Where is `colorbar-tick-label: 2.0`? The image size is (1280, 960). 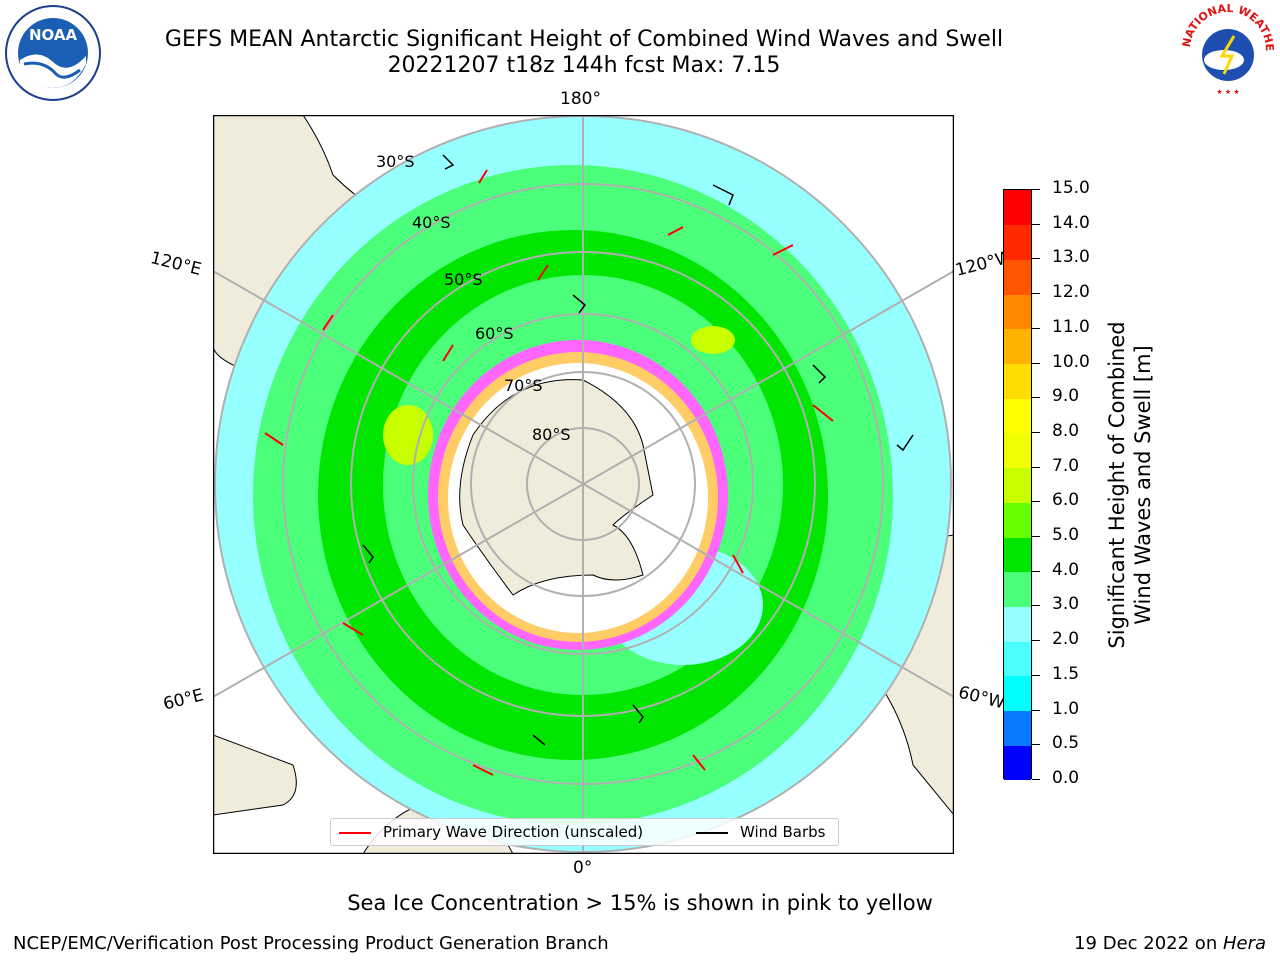
colorbar-tick-label: 2.0 is located at coordinates (1066, 639).